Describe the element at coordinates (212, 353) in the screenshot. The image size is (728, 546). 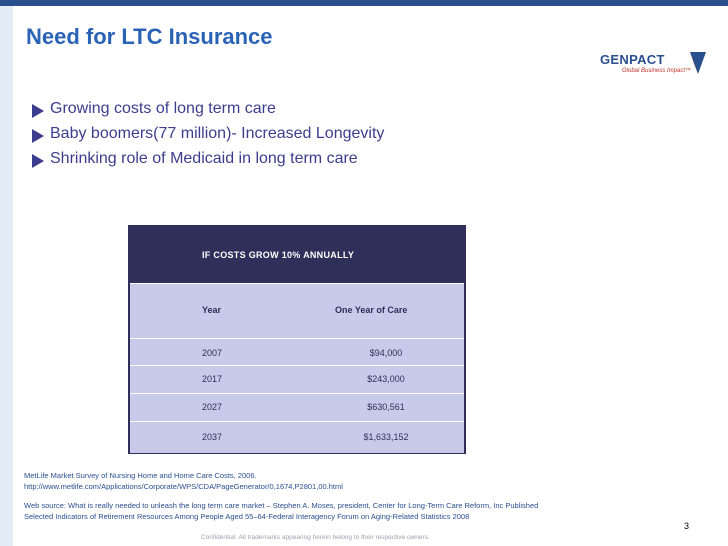
I see `row-year: 2007` at that location.